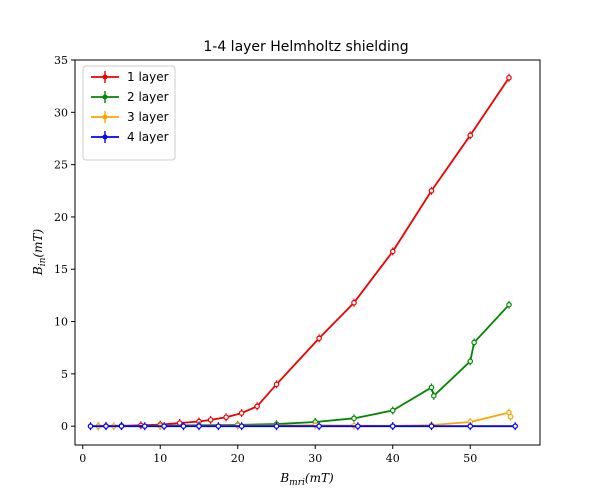  What do you see at coordinates (305, 47) in the screenshot?
I see `chart-title: 1-4 layer Helmholtz shielding` at bounding box center [305, 47].